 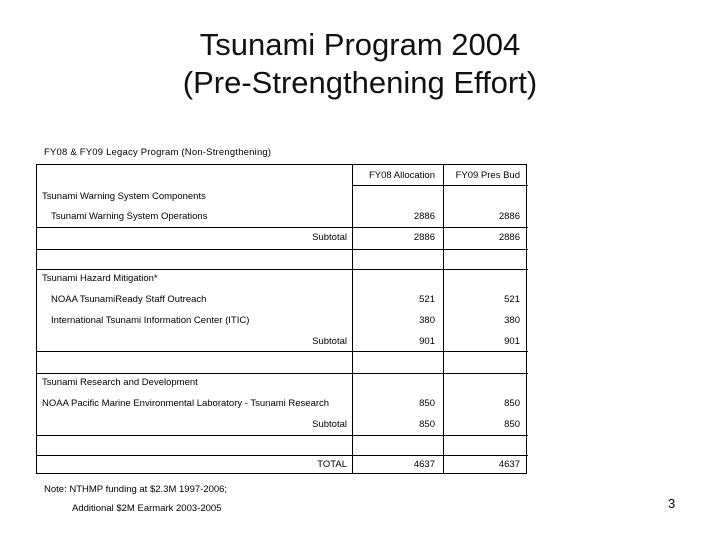 I want to click on row-value-fy09: 521, so click(x=512, y=299).